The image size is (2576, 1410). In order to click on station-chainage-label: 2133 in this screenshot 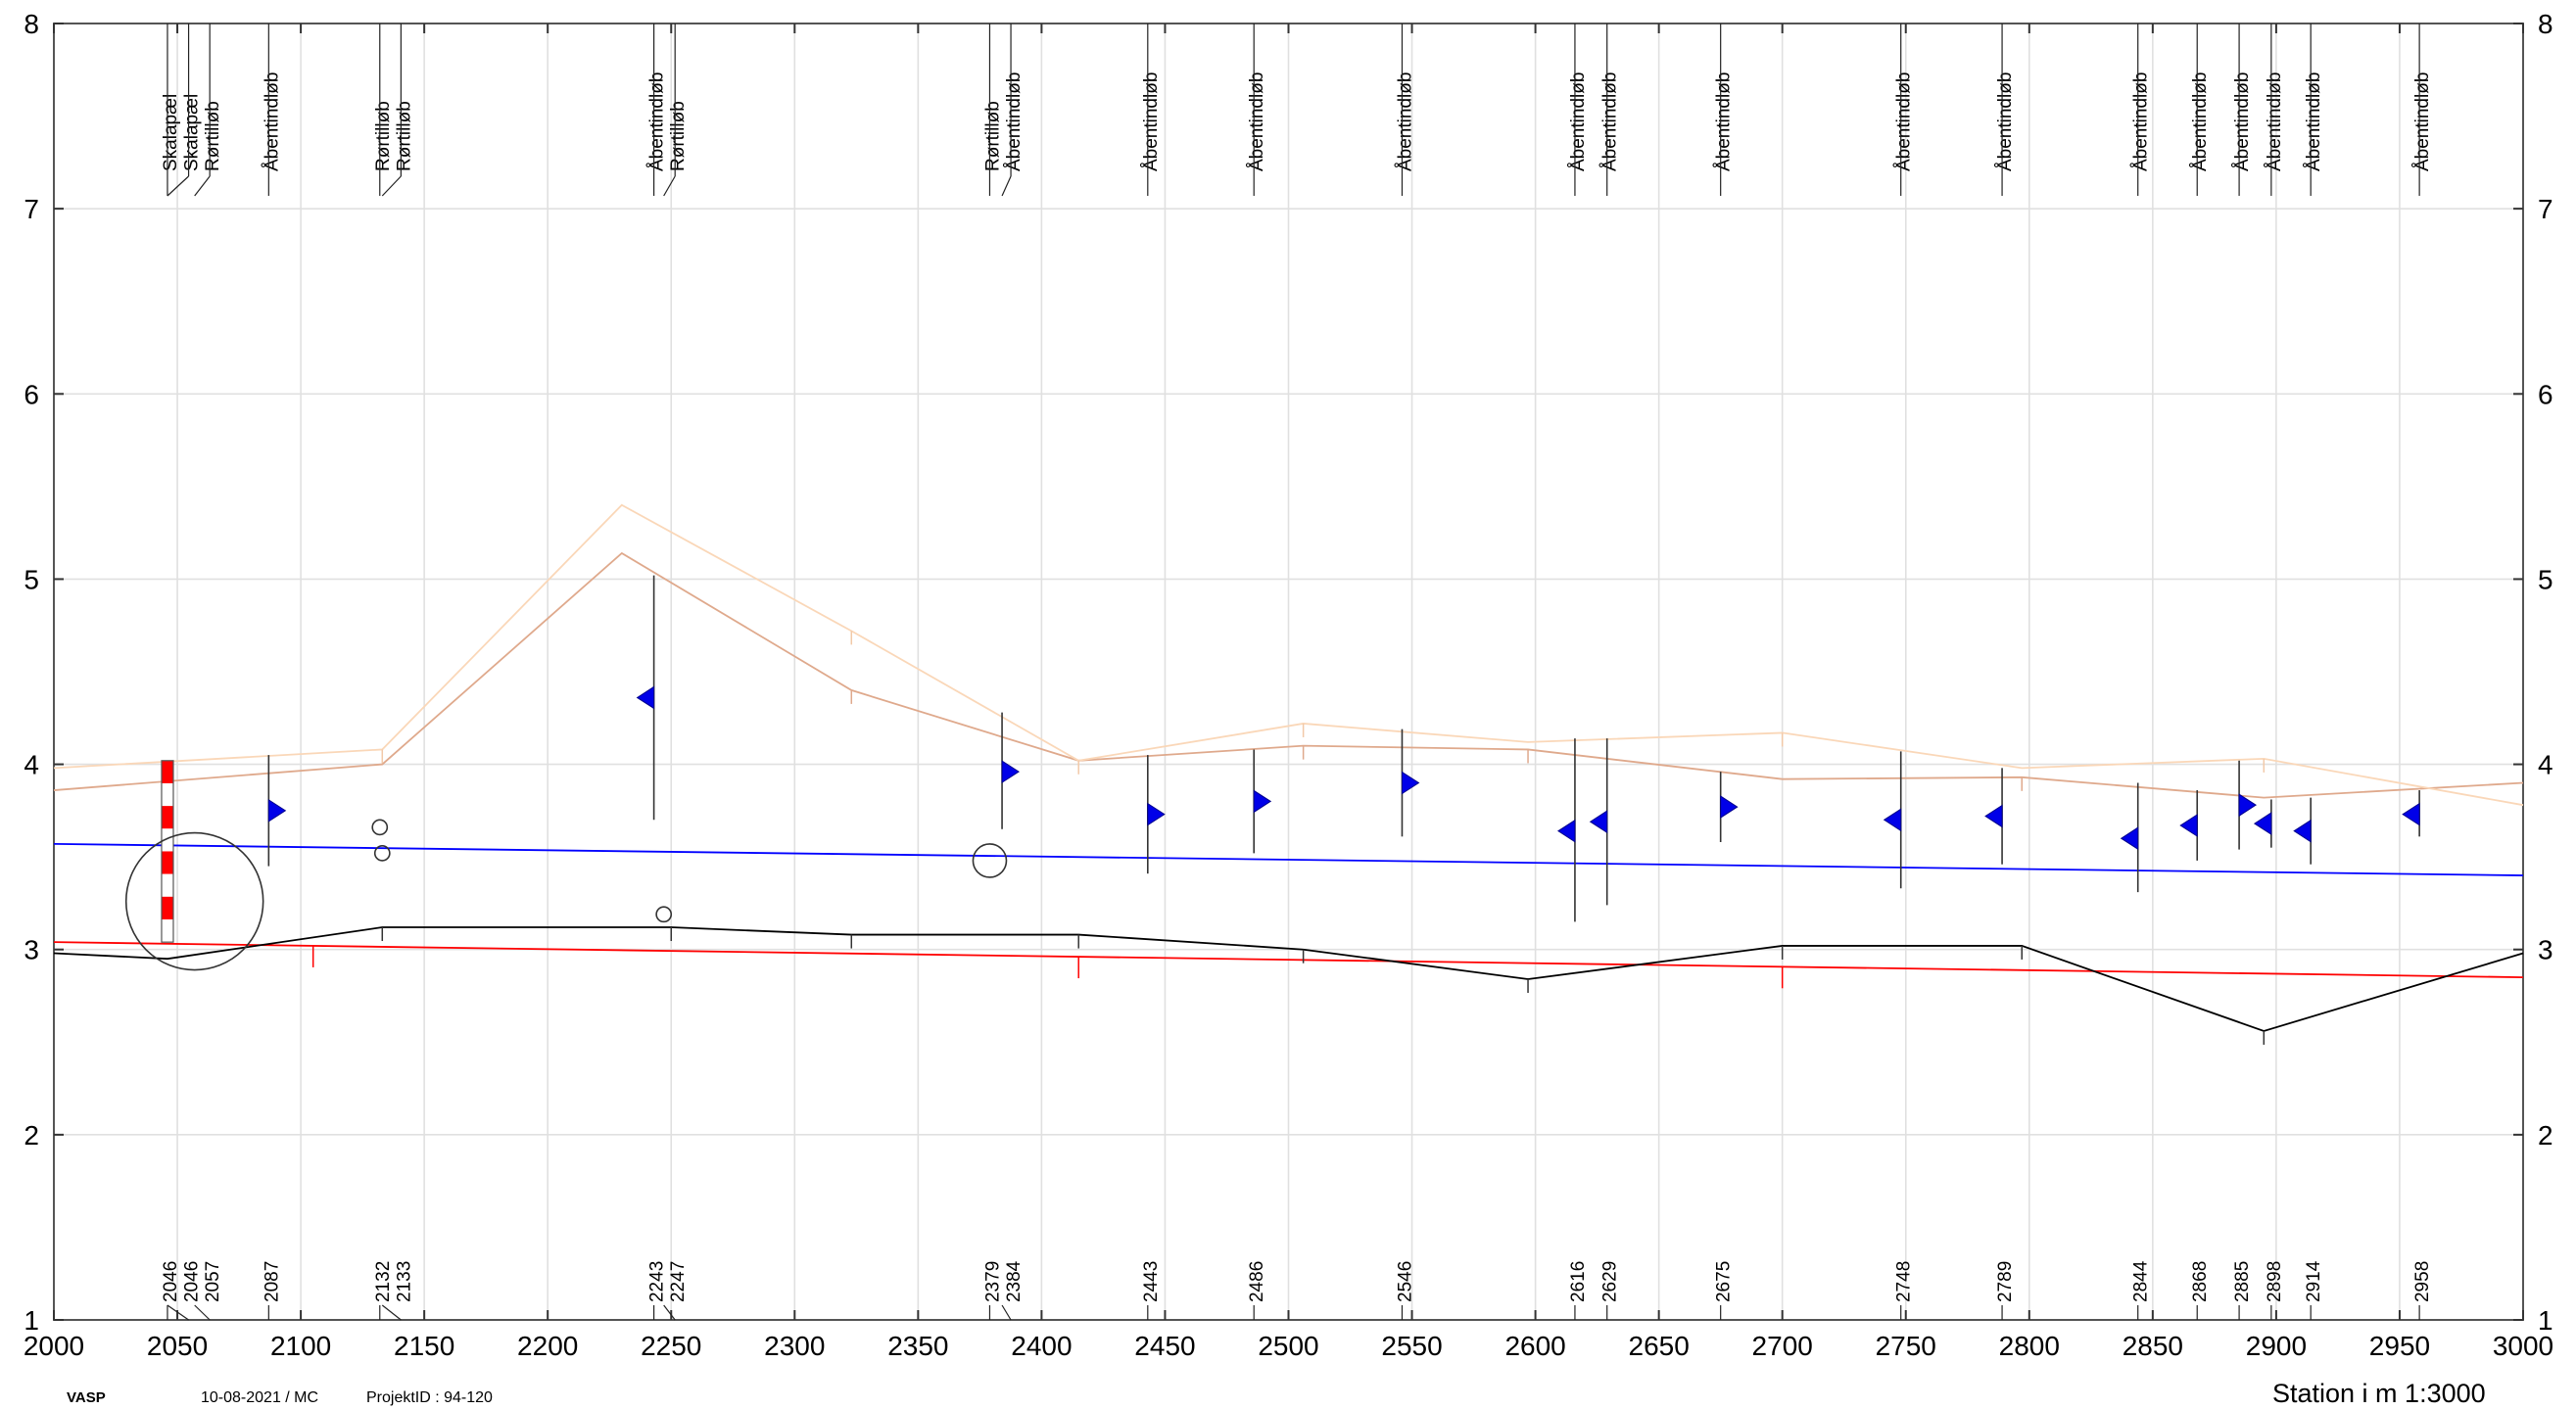, I will do `click(404, 1281)`.